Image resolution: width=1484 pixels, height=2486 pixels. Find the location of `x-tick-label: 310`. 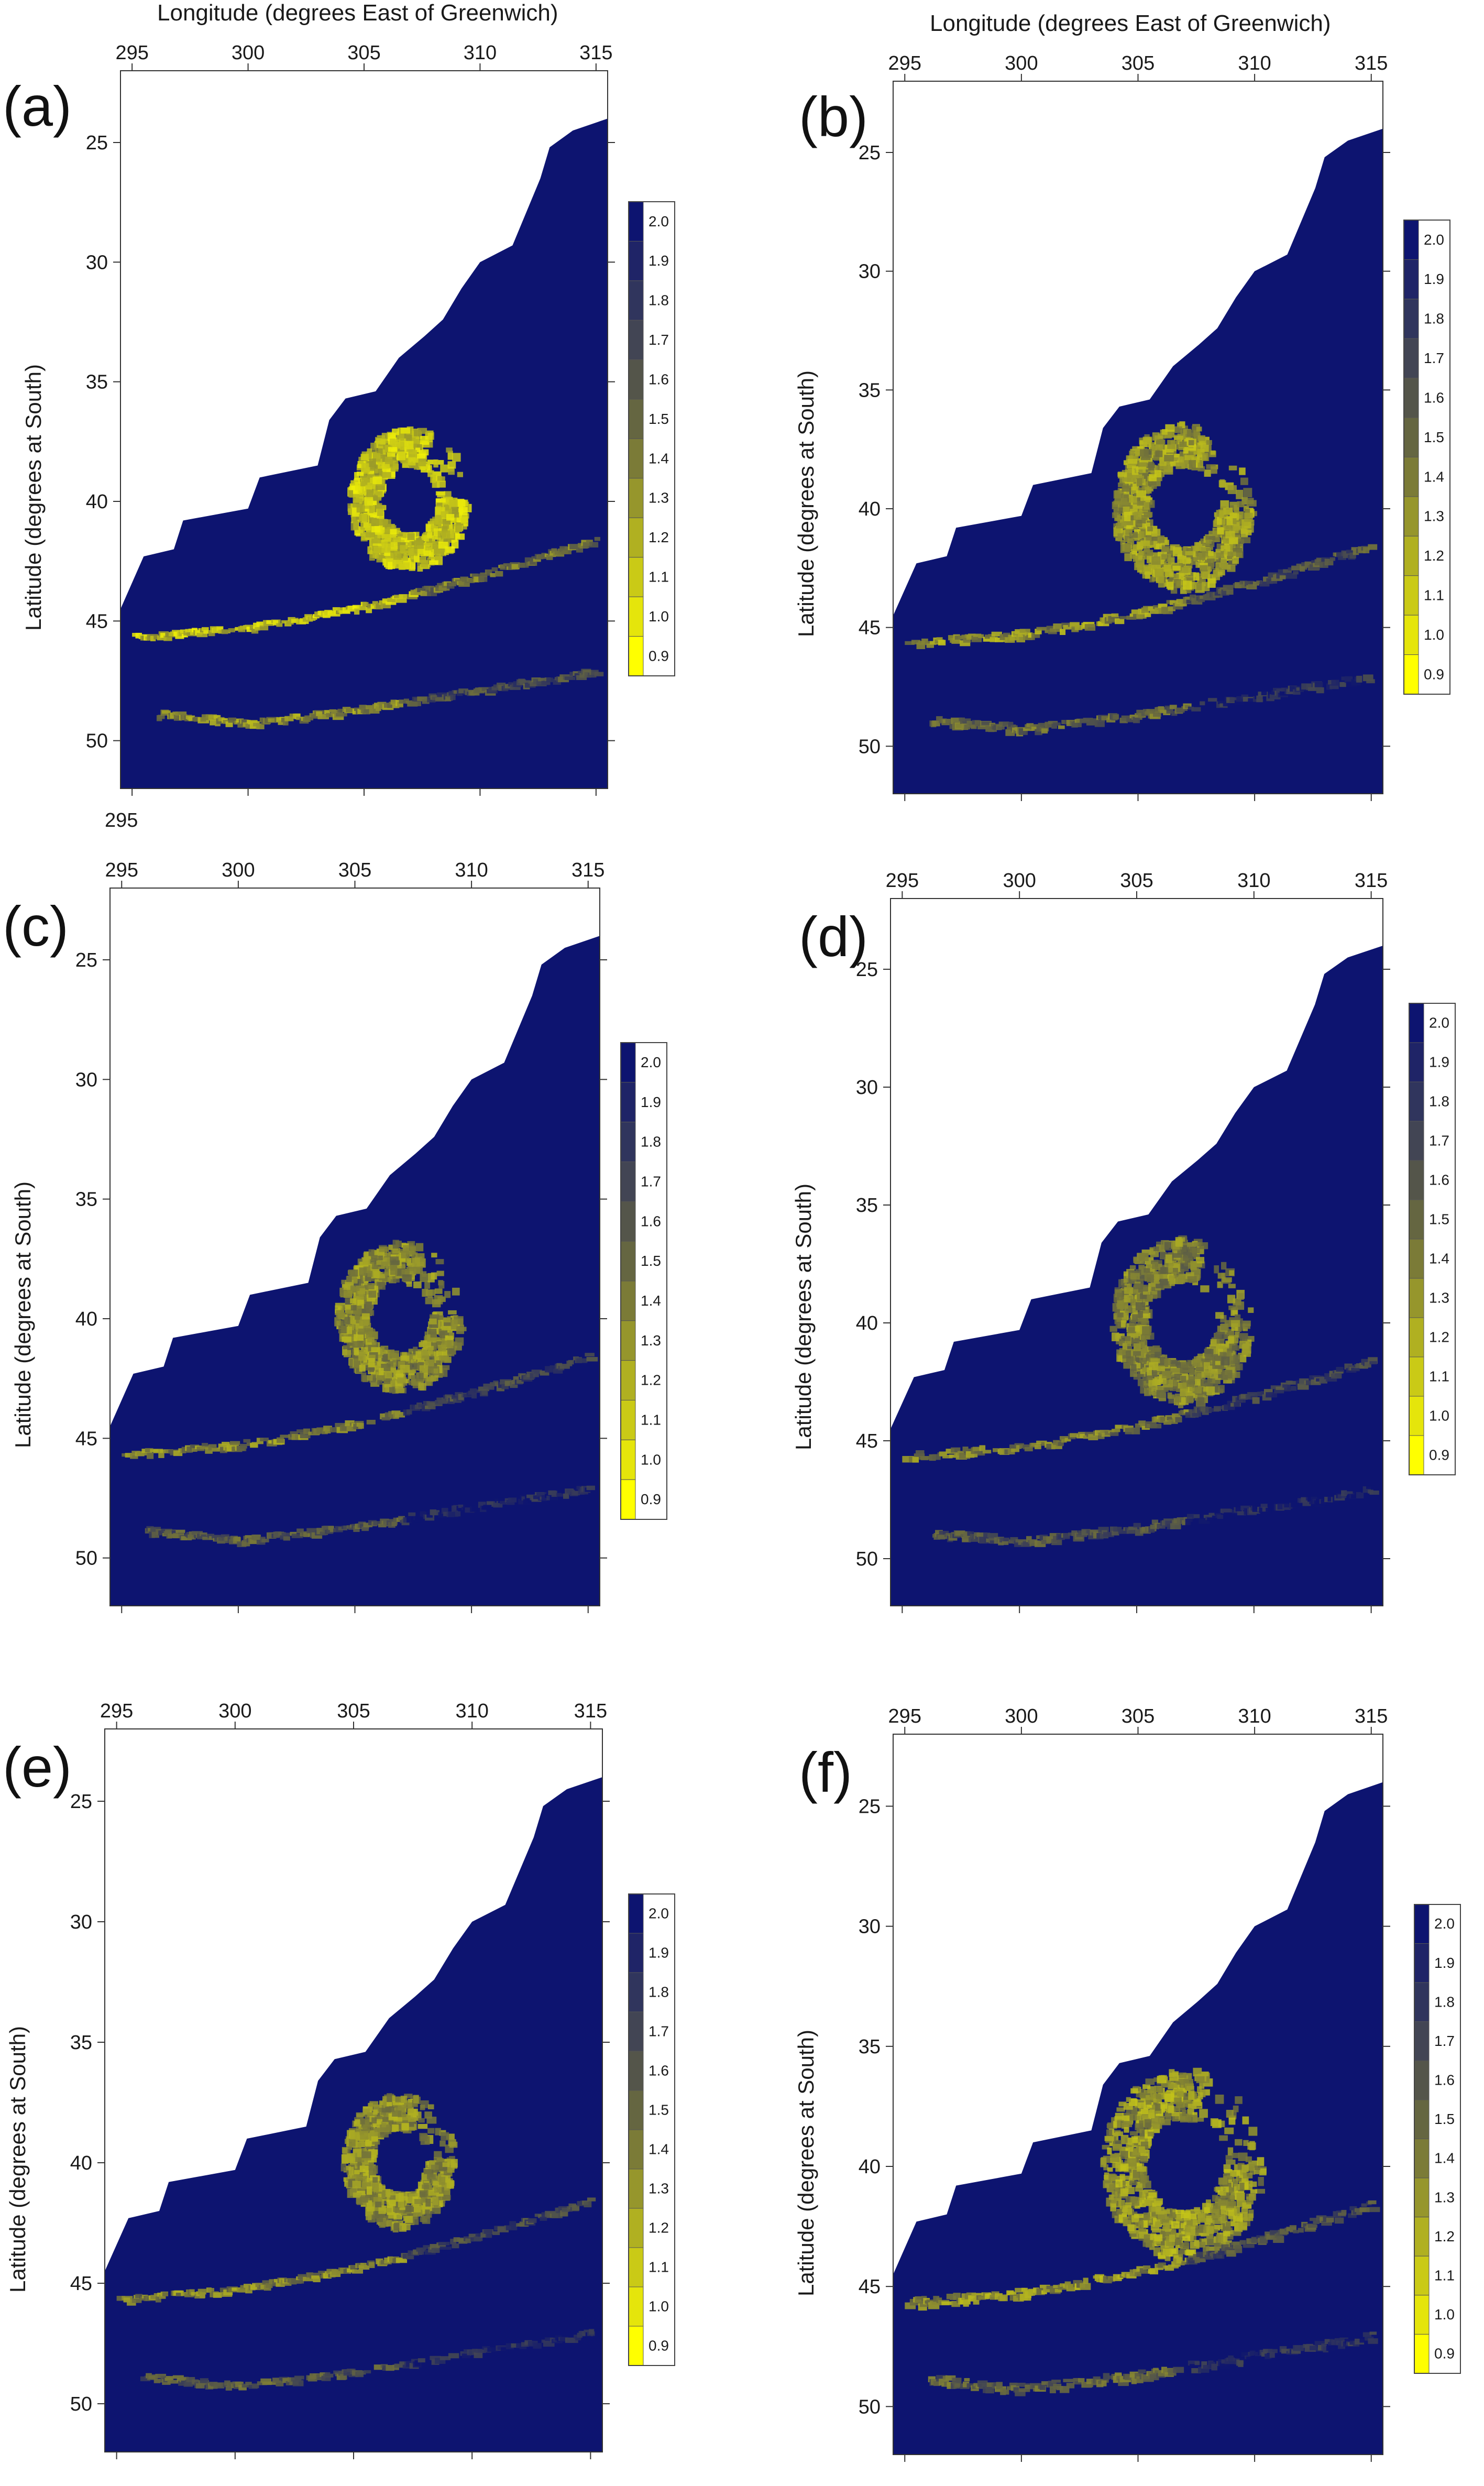

x-tick-label: 310 is located at coordinates (1254, 1716).